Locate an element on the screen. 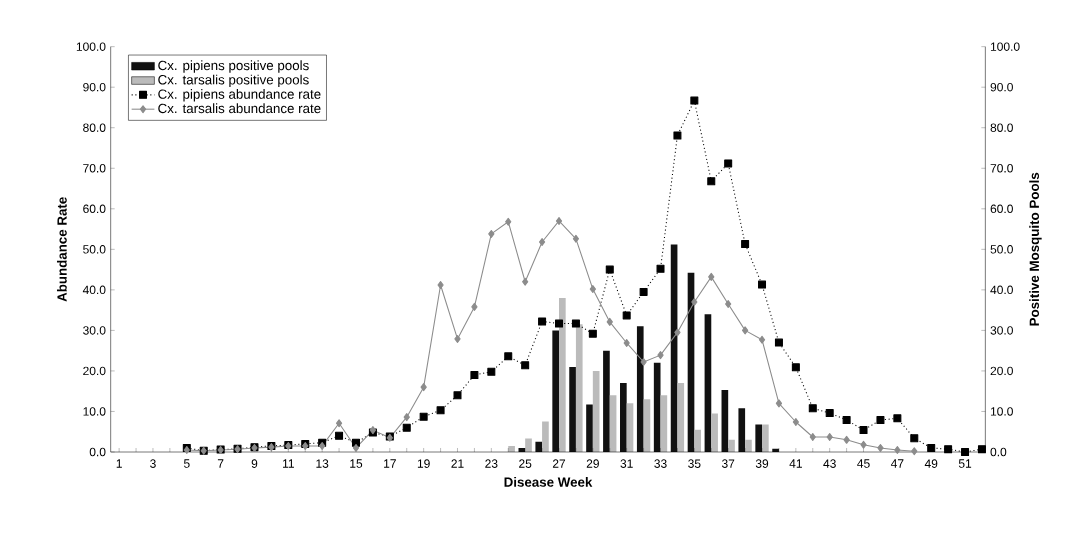 The height and width of the screenshot is (544, 1088). x-tick-label: 29 is located at coordinates (592, 463).